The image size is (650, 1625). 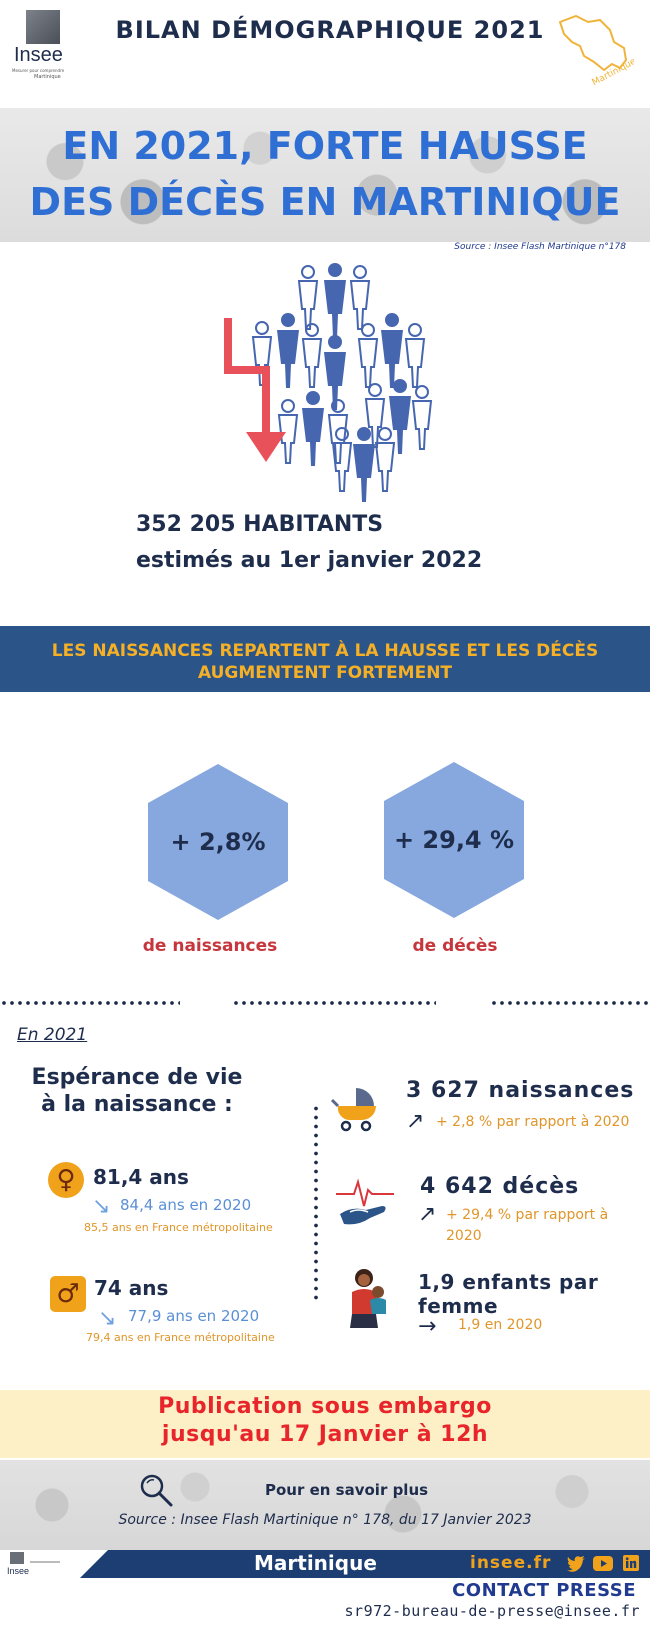 I want to click on logo-mark, so click(x=43, y=27).